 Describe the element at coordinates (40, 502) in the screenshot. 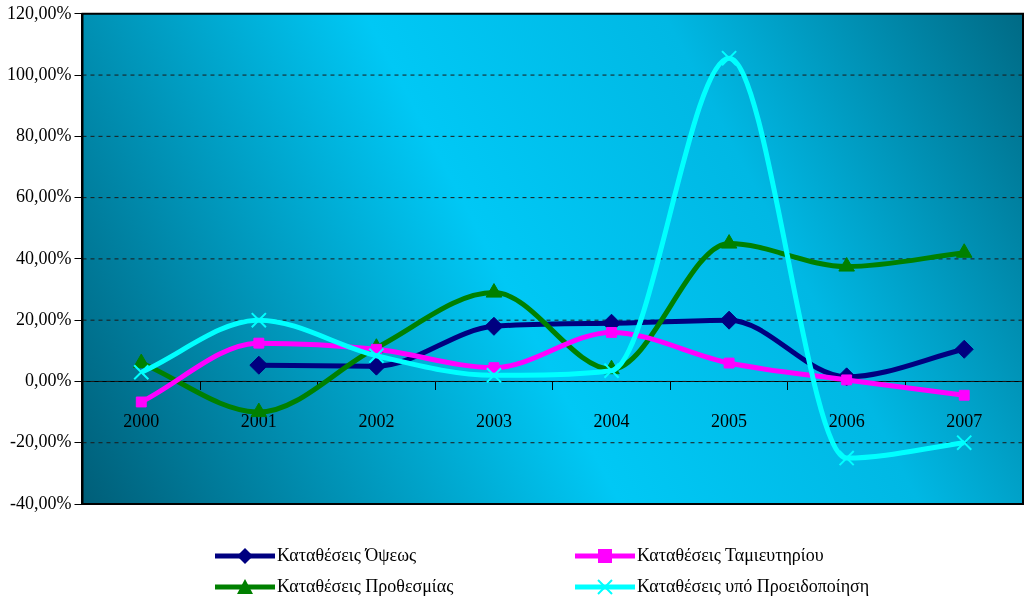

I see `y-tick-label: -40,00%` at that location.